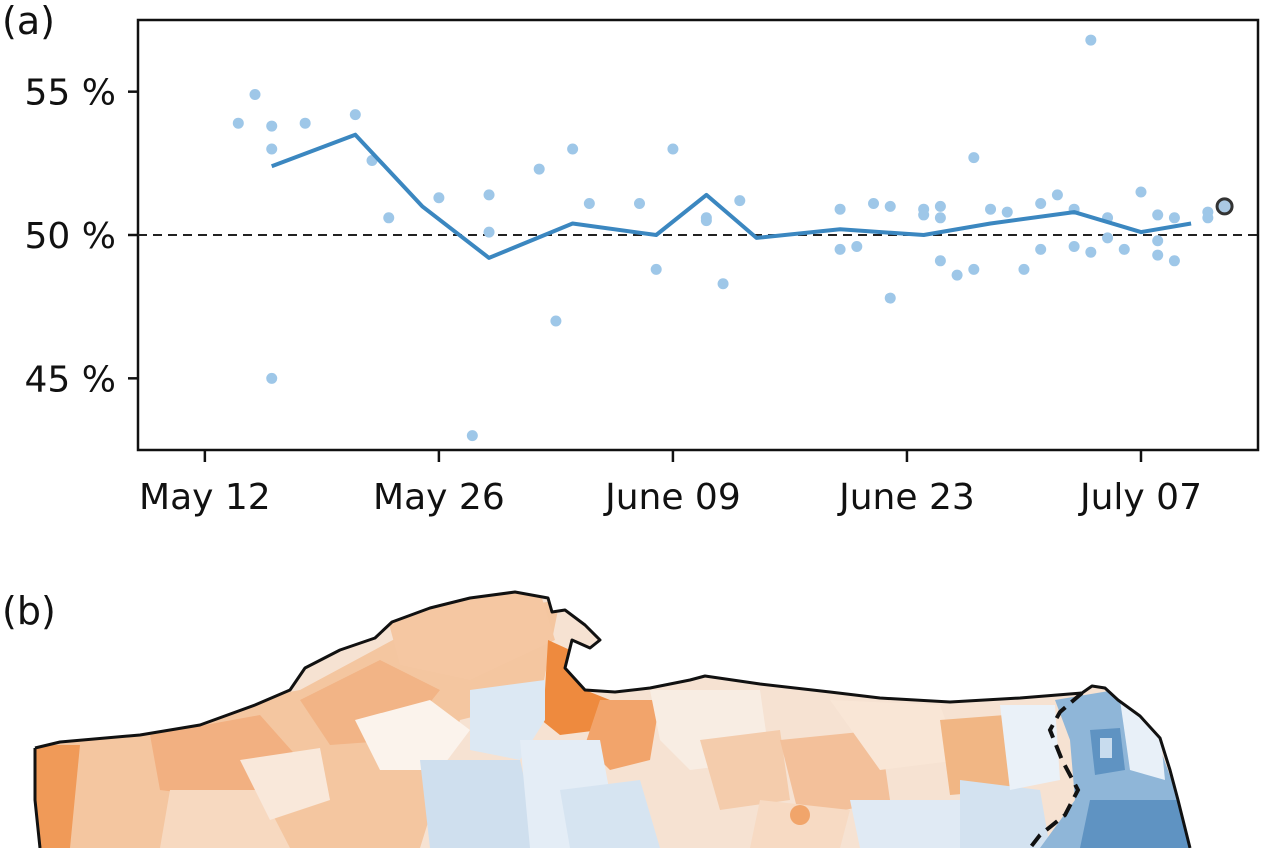 The width and height of the screenshot is (1280, 848). I want to click on x-tick-label: June 09, so click(672, 497).